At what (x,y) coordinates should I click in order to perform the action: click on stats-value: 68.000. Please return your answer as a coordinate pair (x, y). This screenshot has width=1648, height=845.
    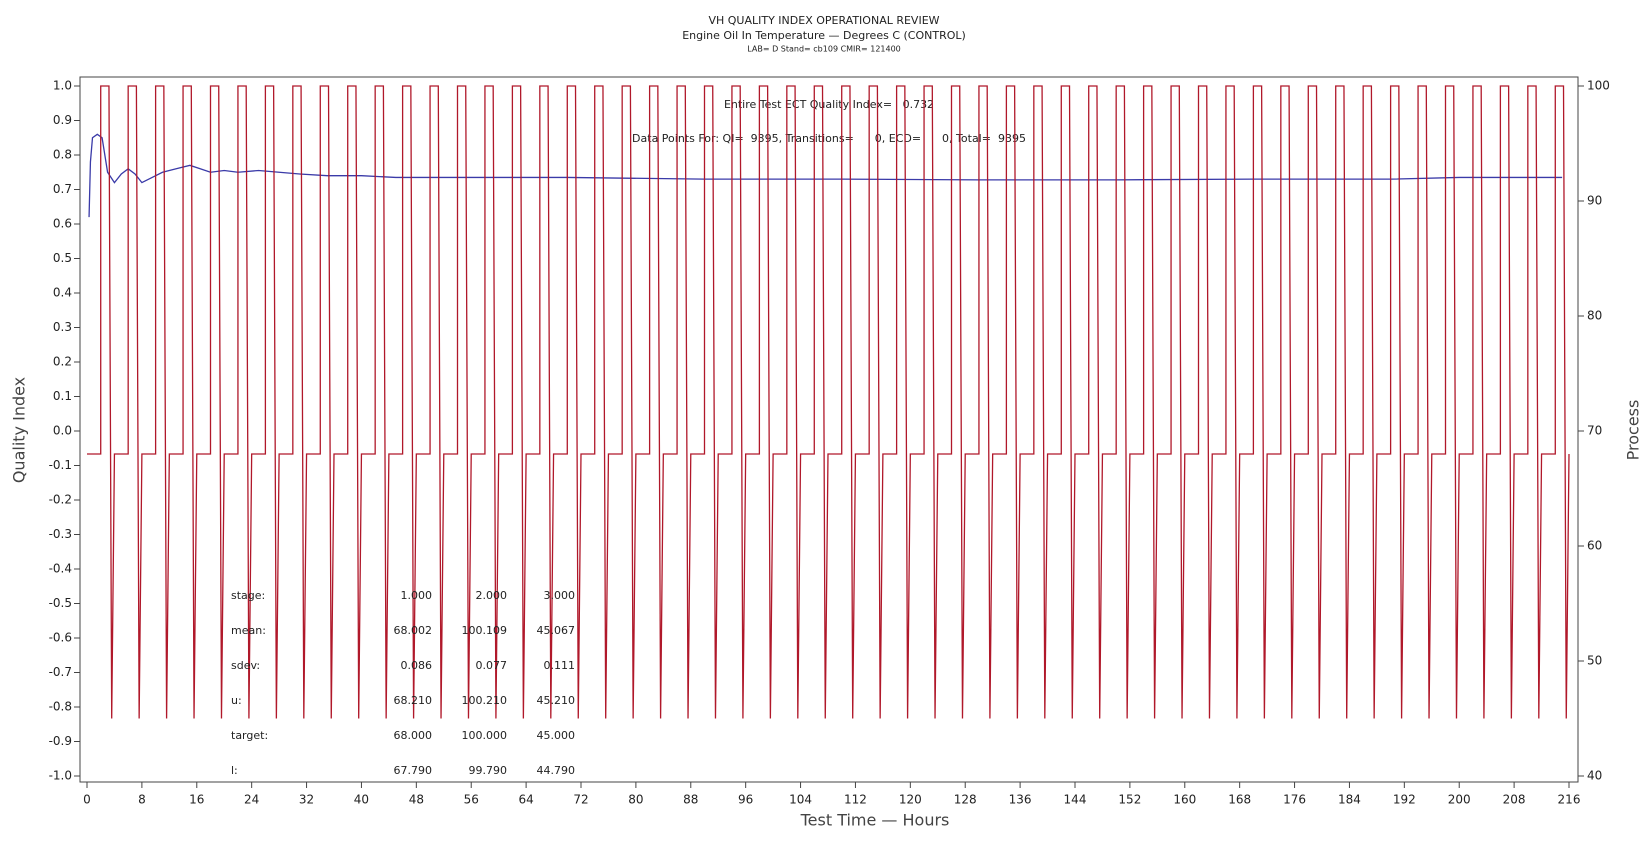
    Looking at the image, I should click on (413, 735).